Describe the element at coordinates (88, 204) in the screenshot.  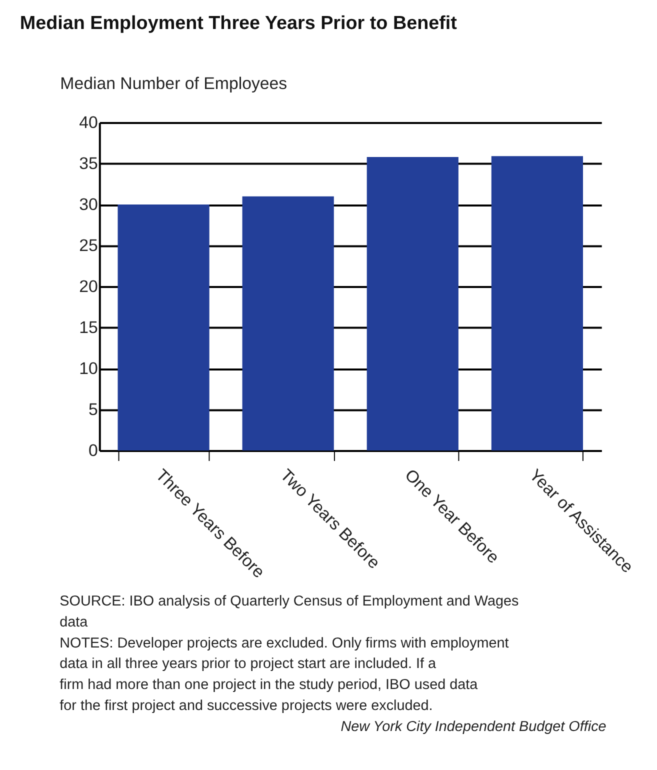
I see `y-tick-label: 30` at that location.